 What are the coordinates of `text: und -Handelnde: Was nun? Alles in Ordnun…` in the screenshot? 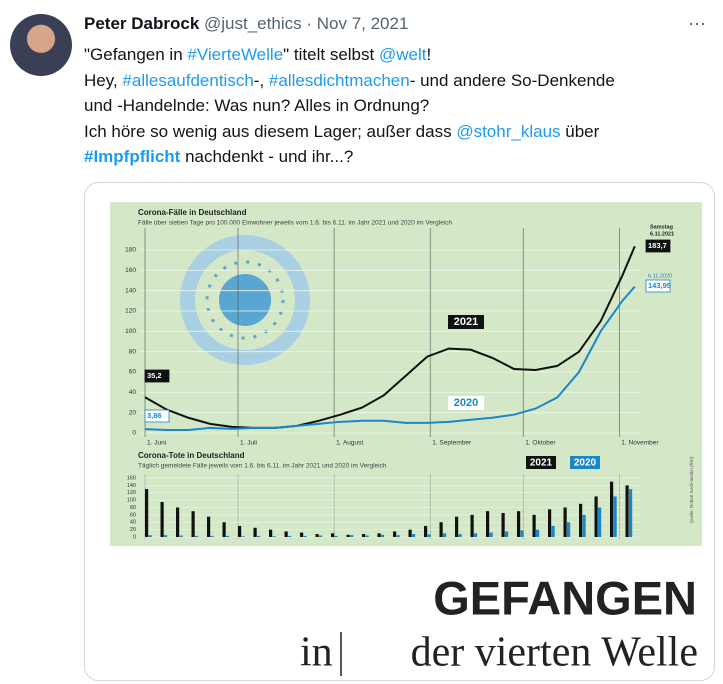 It's located at (257, 105).